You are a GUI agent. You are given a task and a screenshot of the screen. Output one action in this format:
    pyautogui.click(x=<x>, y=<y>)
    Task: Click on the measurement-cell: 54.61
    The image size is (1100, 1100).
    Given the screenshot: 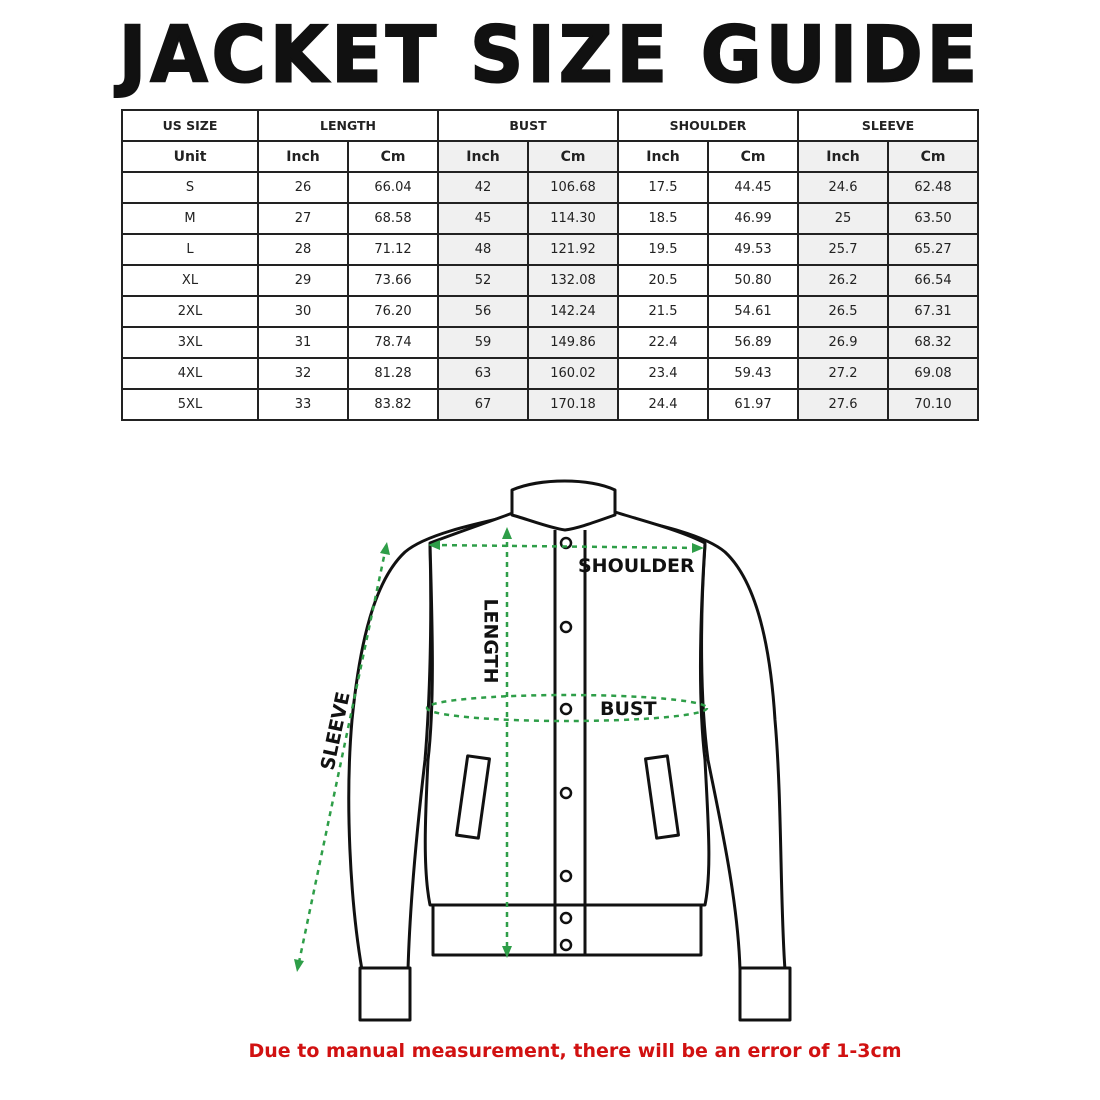 What is the action you would take?
    pyautogui.click(x=753, y=311)
    